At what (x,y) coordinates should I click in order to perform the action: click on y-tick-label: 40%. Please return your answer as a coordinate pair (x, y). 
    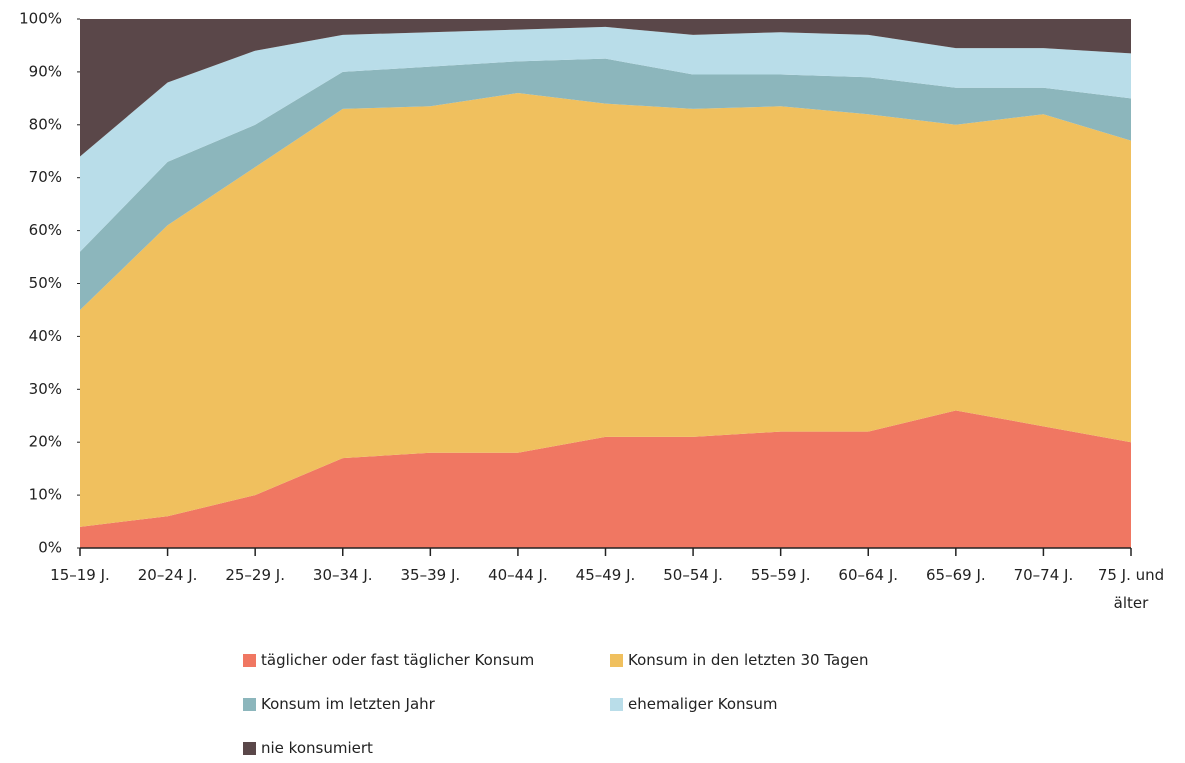
    Looking at the image, I should click on (45, 336).